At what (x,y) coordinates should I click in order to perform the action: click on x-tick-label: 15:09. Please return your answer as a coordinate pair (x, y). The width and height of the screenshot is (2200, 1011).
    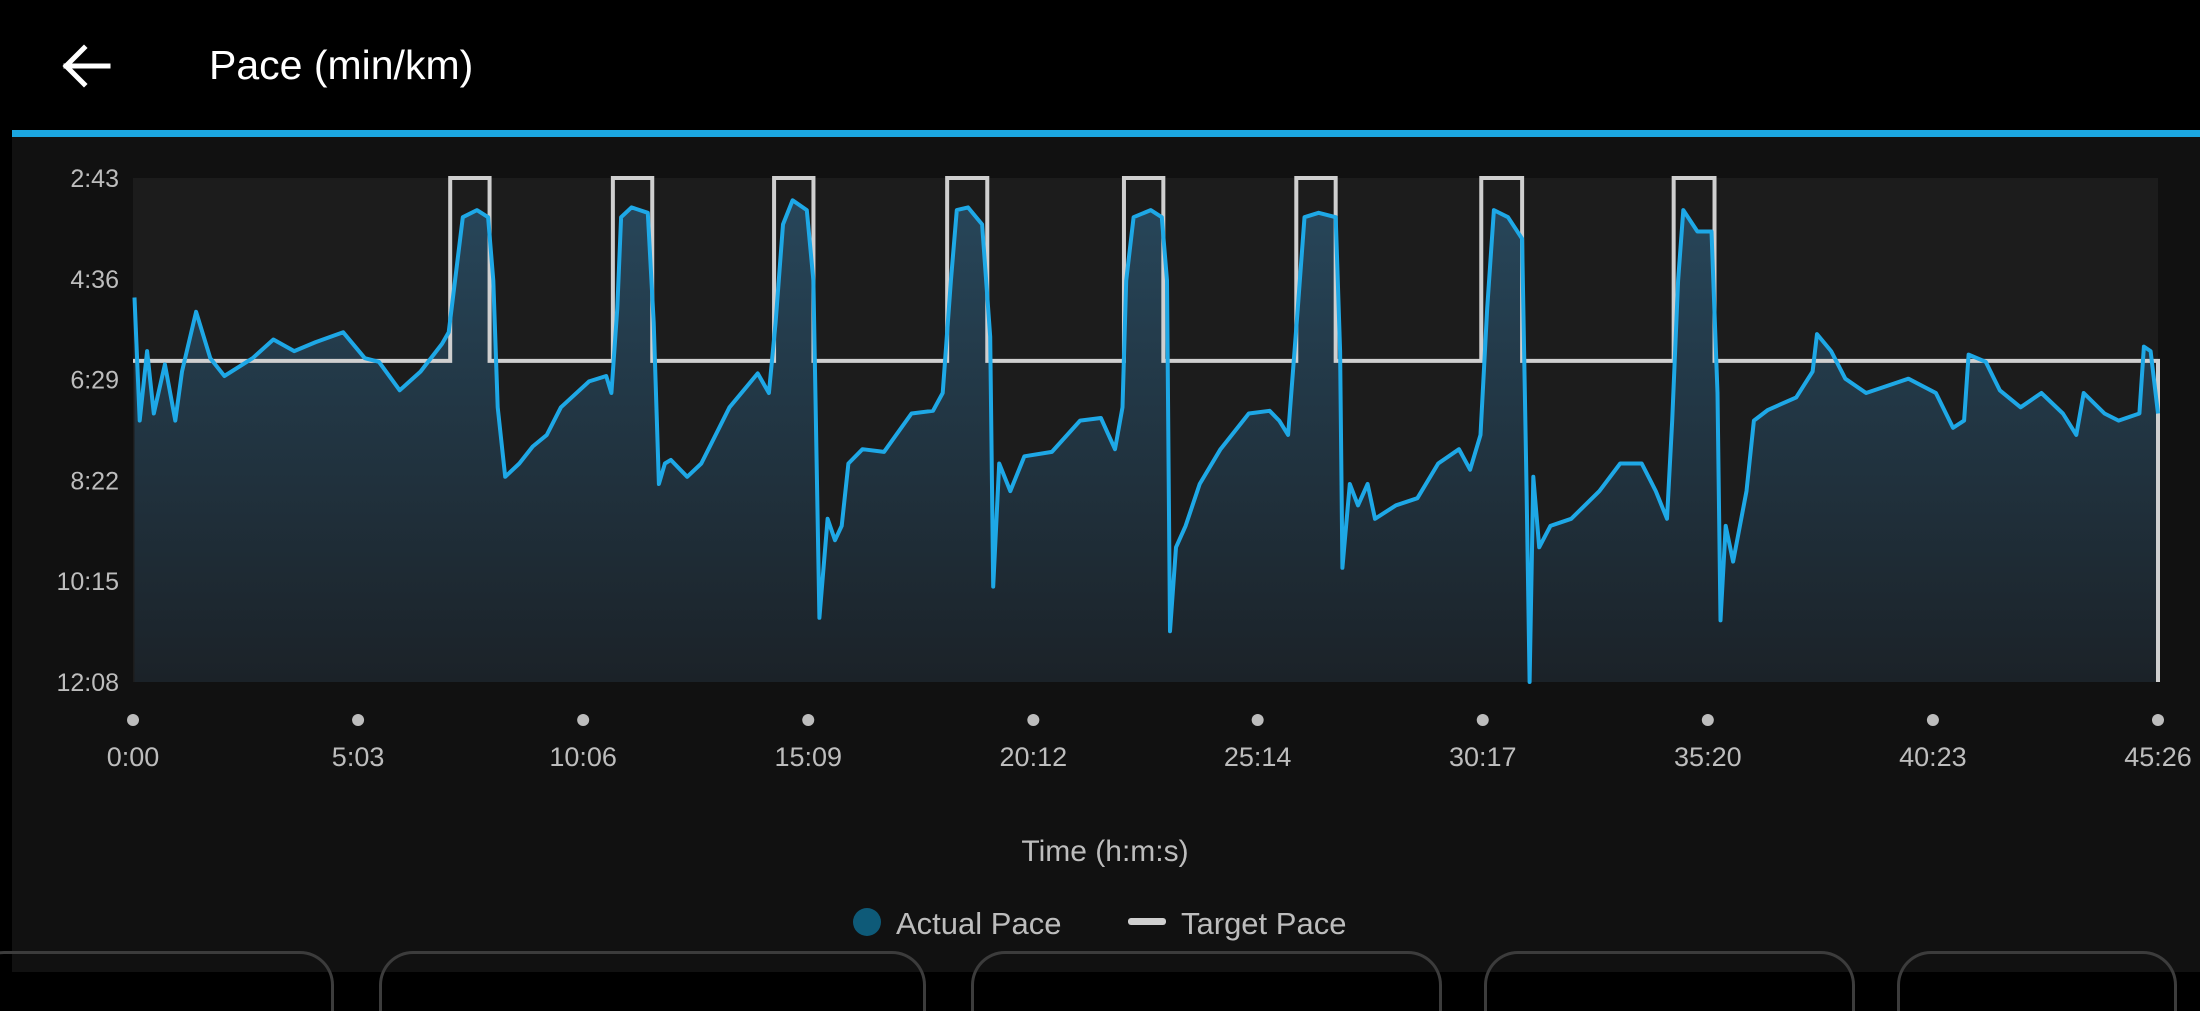
    Looking at the image, I should click on (808, 757).